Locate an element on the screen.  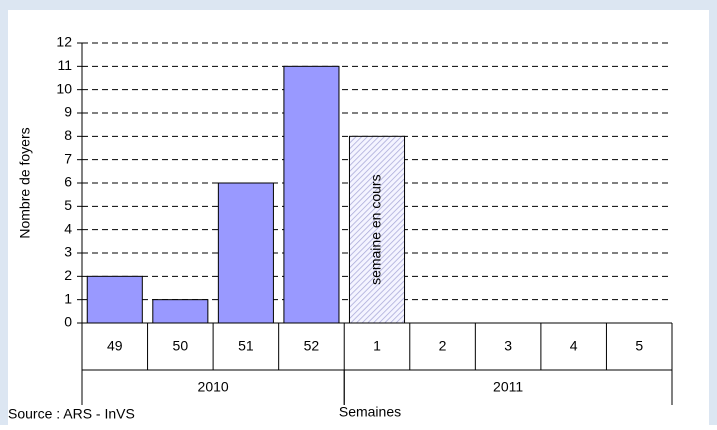
annotation: semaine en cours is located at coordinates (376, 229).